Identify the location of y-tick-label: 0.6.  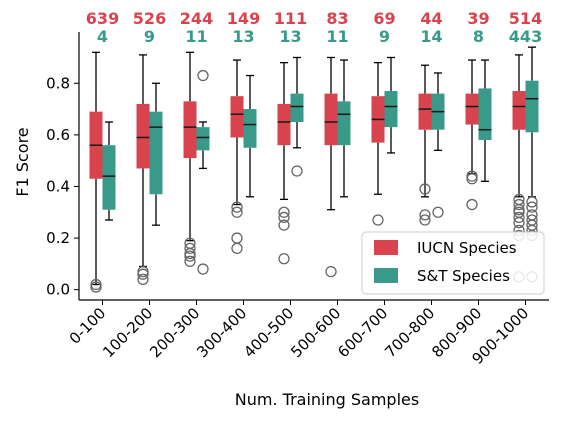
(58, 135).